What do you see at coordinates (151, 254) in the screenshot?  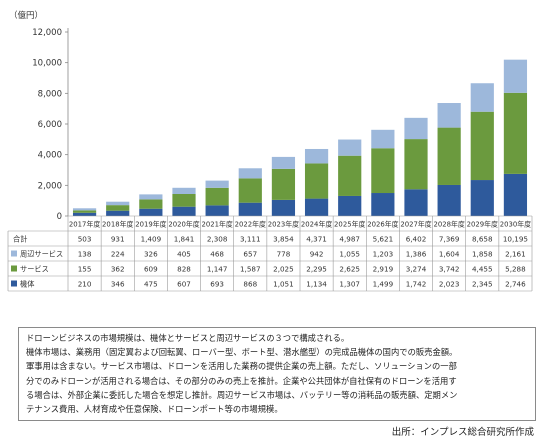 I see `data-value-label: 326` at bounding box center [151, 254].